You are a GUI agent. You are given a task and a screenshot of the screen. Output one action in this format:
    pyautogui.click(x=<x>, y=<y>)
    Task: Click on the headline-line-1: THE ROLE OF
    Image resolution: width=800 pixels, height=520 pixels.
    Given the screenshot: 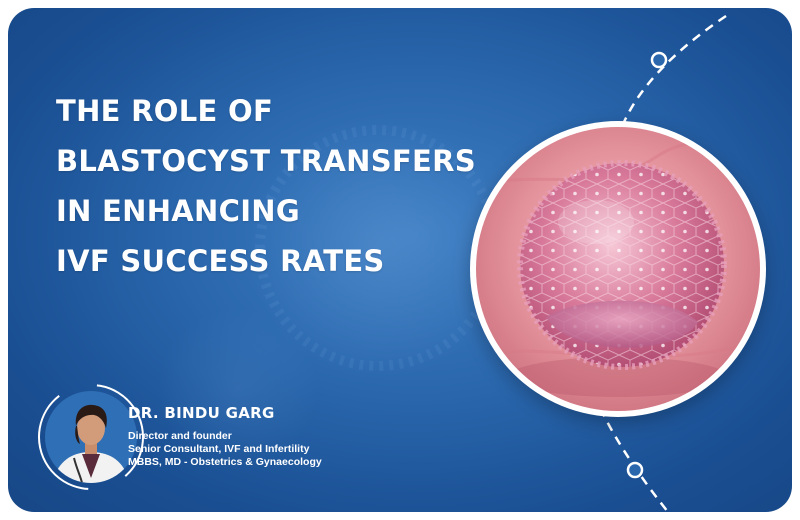 What is the action you would take?
    pyautogui.click(x=165, y=111)
    